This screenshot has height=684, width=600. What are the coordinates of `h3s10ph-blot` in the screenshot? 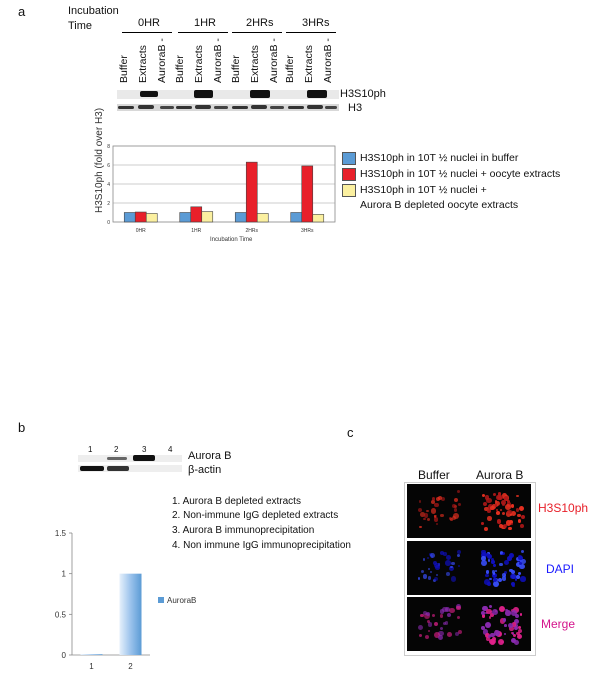 It's located at (228, 94).